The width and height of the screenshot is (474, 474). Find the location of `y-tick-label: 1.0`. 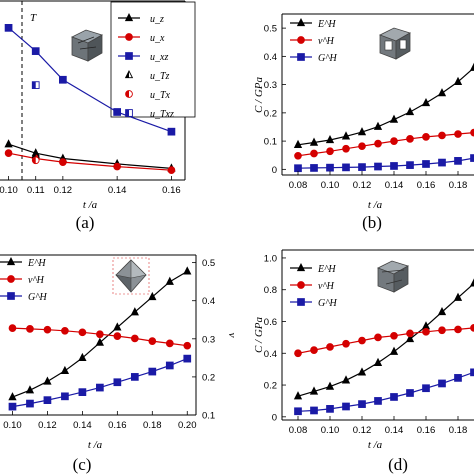

y-tick-label: 1.0 is located at coordinates (270, 258).